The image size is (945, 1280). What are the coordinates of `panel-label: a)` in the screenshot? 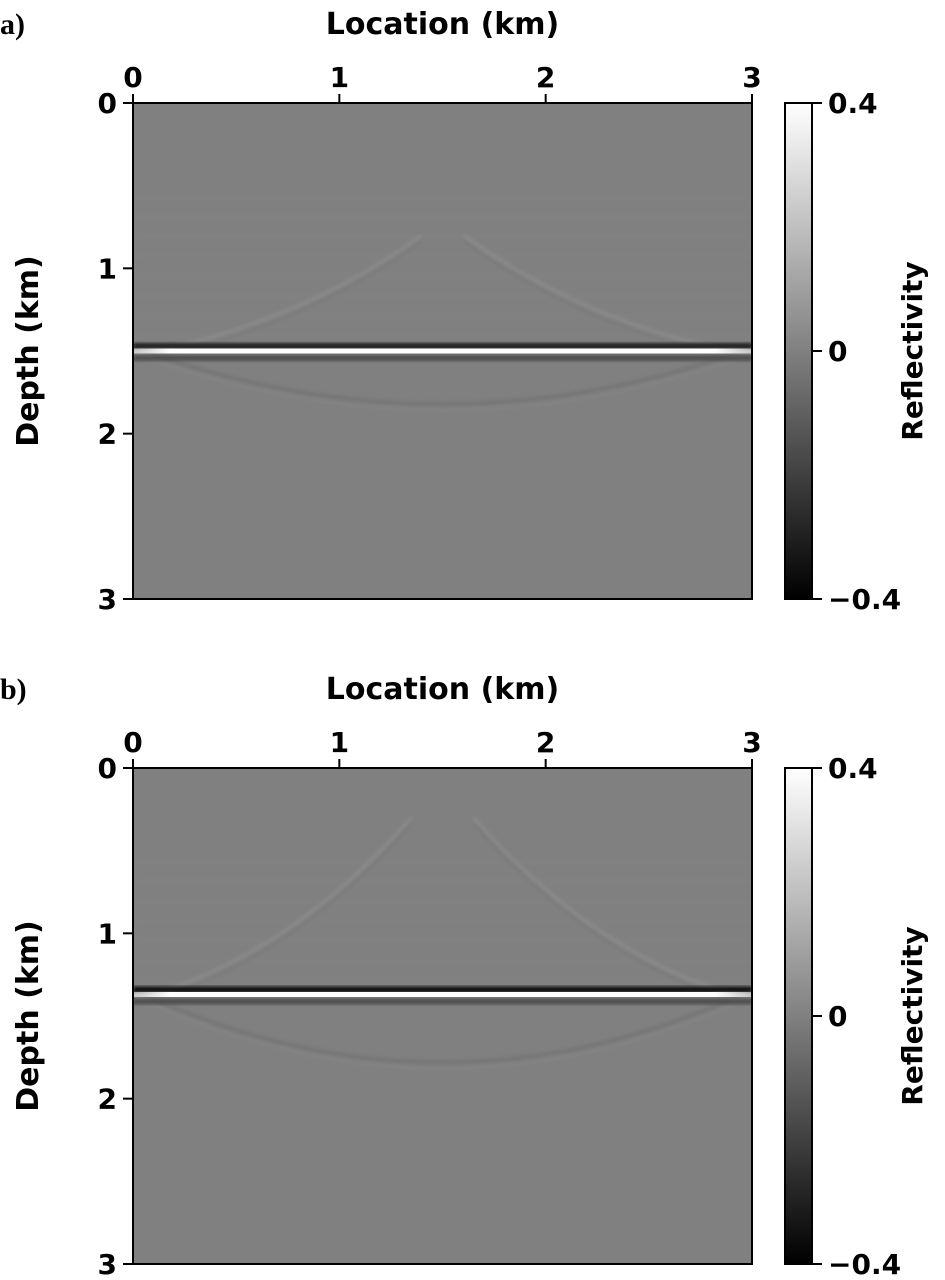 It's located at (12, 24).